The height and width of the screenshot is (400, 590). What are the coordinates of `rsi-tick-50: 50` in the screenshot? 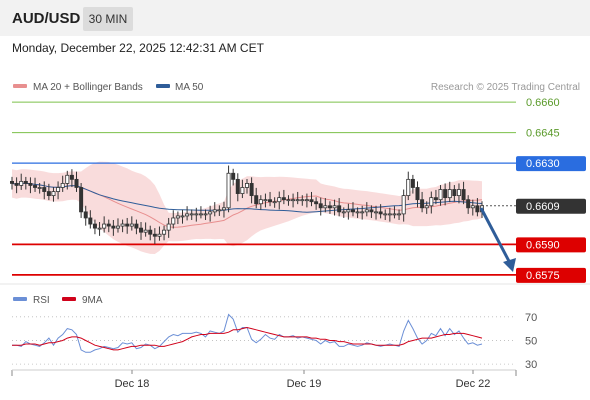 It's located at (531, 341).